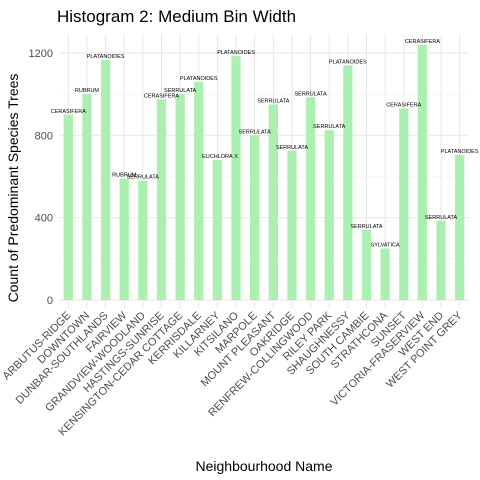 This screenshot has height=480, width=480. What do you see at coordinates (44, 136) in the screenshot?
I see `y-tick-label: 800` at bounding box center [44, 136].